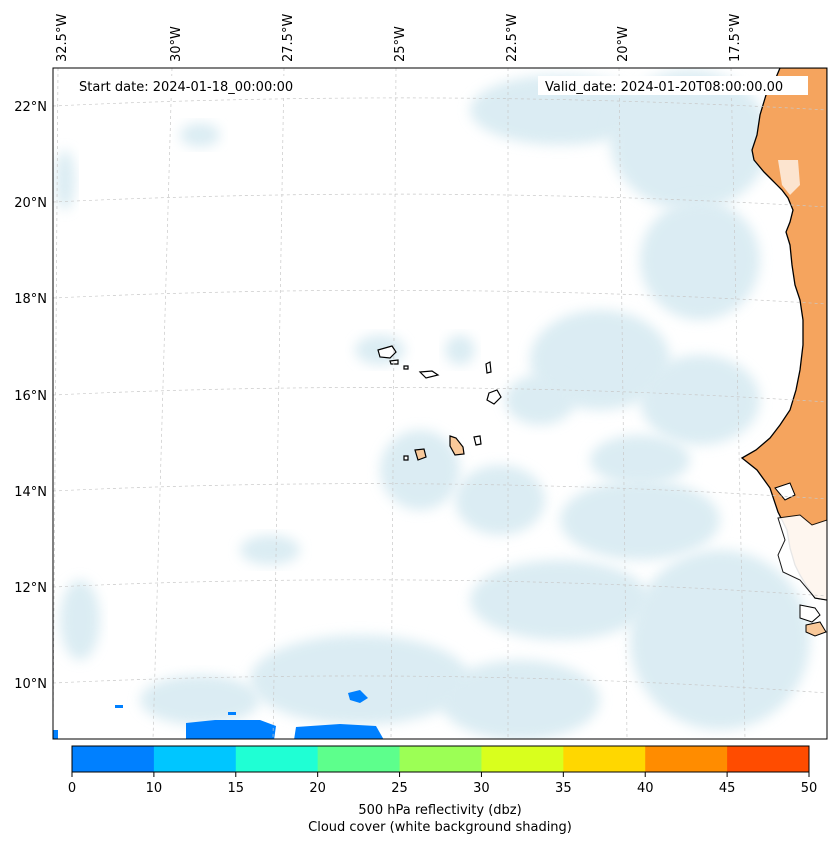 Image resolution: width=837 pixels, height=843 pixels. Describe the element at coordinates (802, 557) in the screenshot. I see `guinea-bissau-coast` at that location.